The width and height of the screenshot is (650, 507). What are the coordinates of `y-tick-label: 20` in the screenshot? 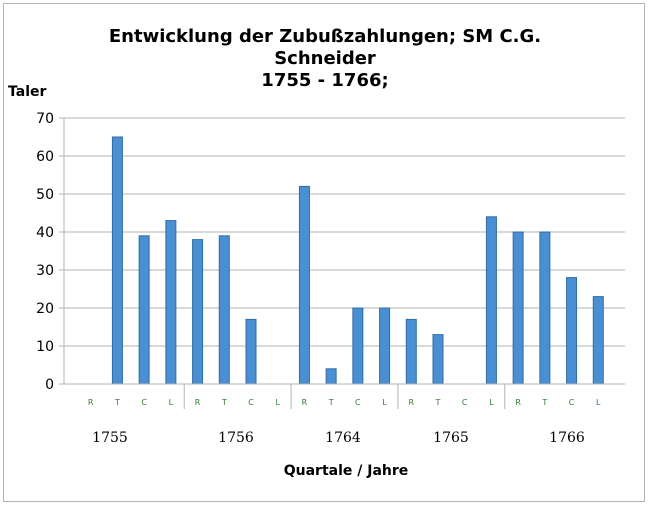 It's located at (45, 309).